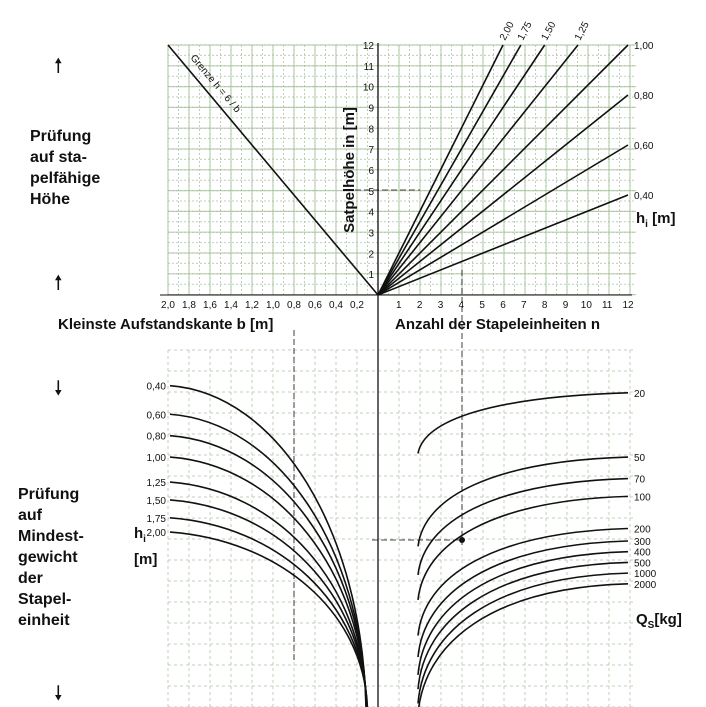 This screenshot has width=706, height=707. Describe the element at coordinates (145, 547) in the screenshot. I see `hi-lower-label: hi [m]` at that location.